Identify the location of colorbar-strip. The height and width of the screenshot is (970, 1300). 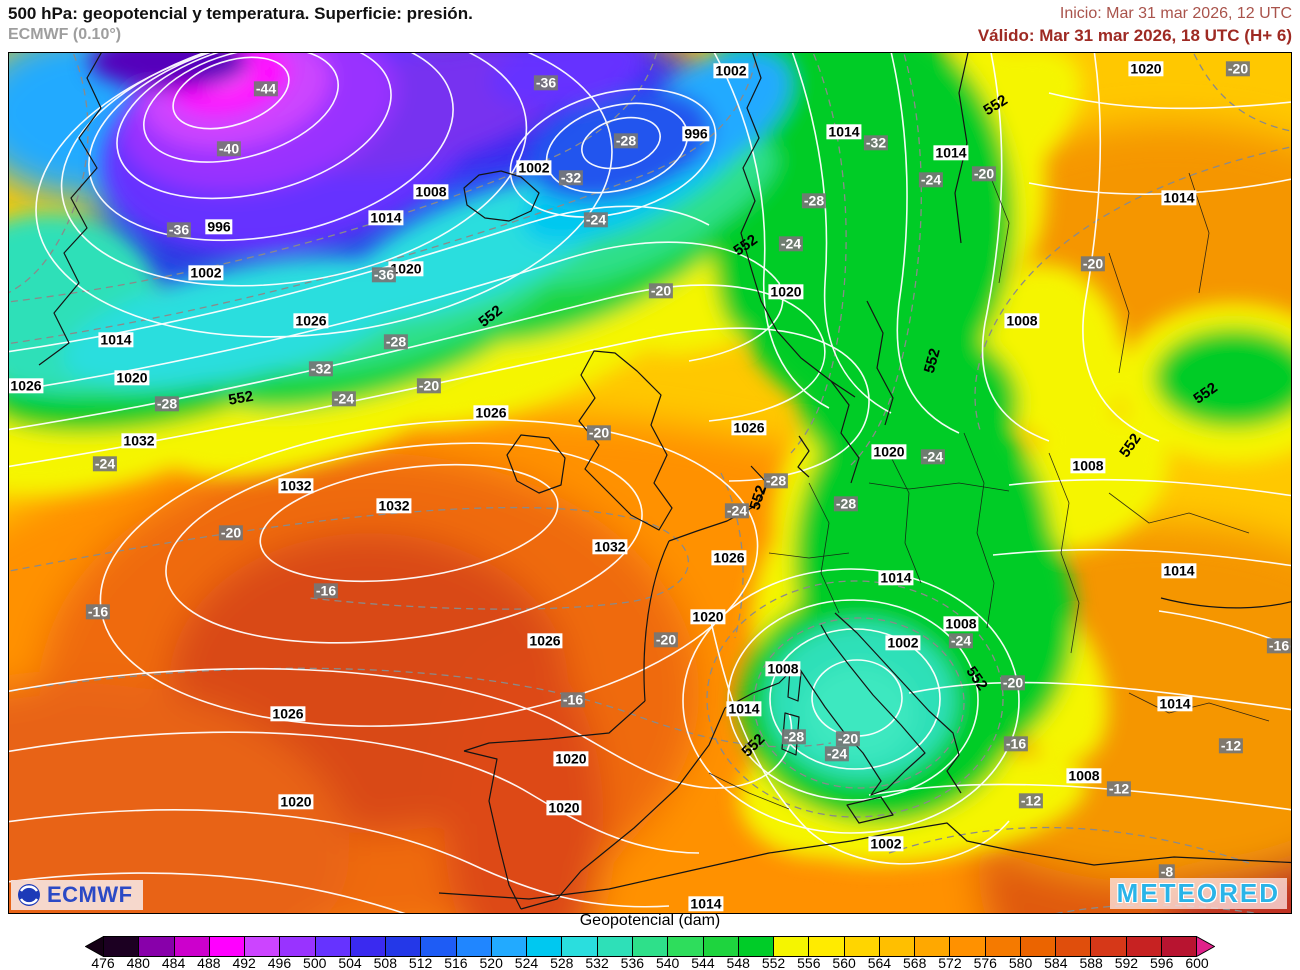
(650, 946).